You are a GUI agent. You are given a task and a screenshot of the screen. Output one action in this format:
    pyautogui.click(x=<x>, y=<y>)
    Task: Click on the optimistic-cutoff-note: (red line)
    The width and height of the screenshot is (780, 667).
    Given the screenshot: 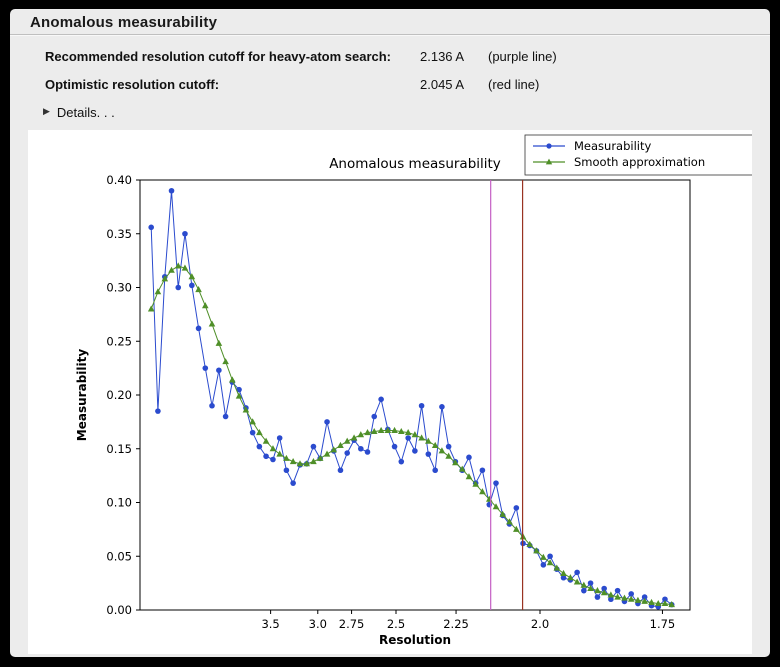 What is the action you would take?
    pyautogui.click(x=514, y=84)
    